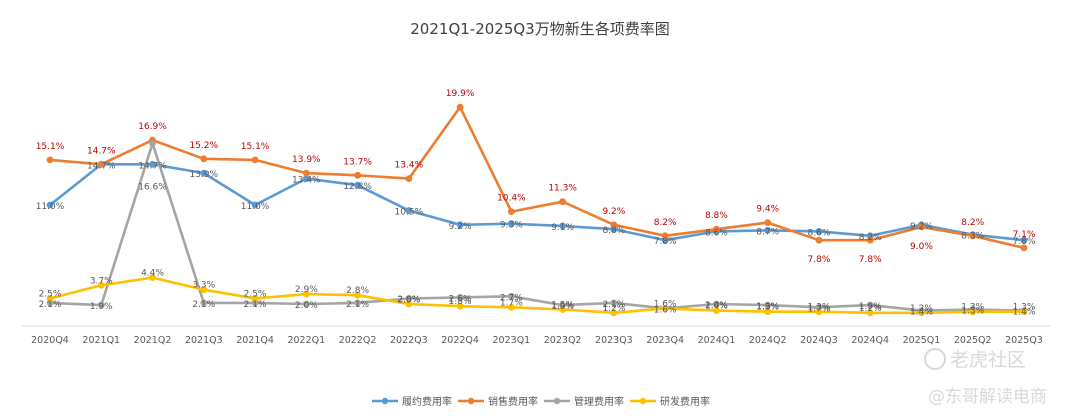 The width and height of the screenshot is (1080, 420). I want to click on x-tick-label: 2024Q4, so click(870, 340).